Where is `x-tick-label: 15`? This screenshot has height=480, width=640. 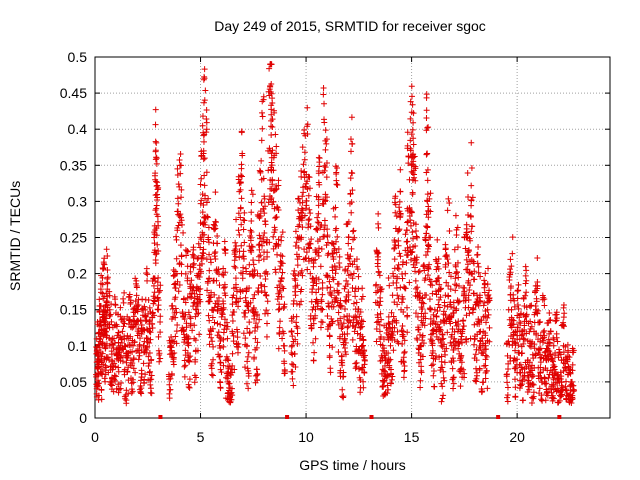
x-tick-label: 15 is located at coordinates (412, 437).